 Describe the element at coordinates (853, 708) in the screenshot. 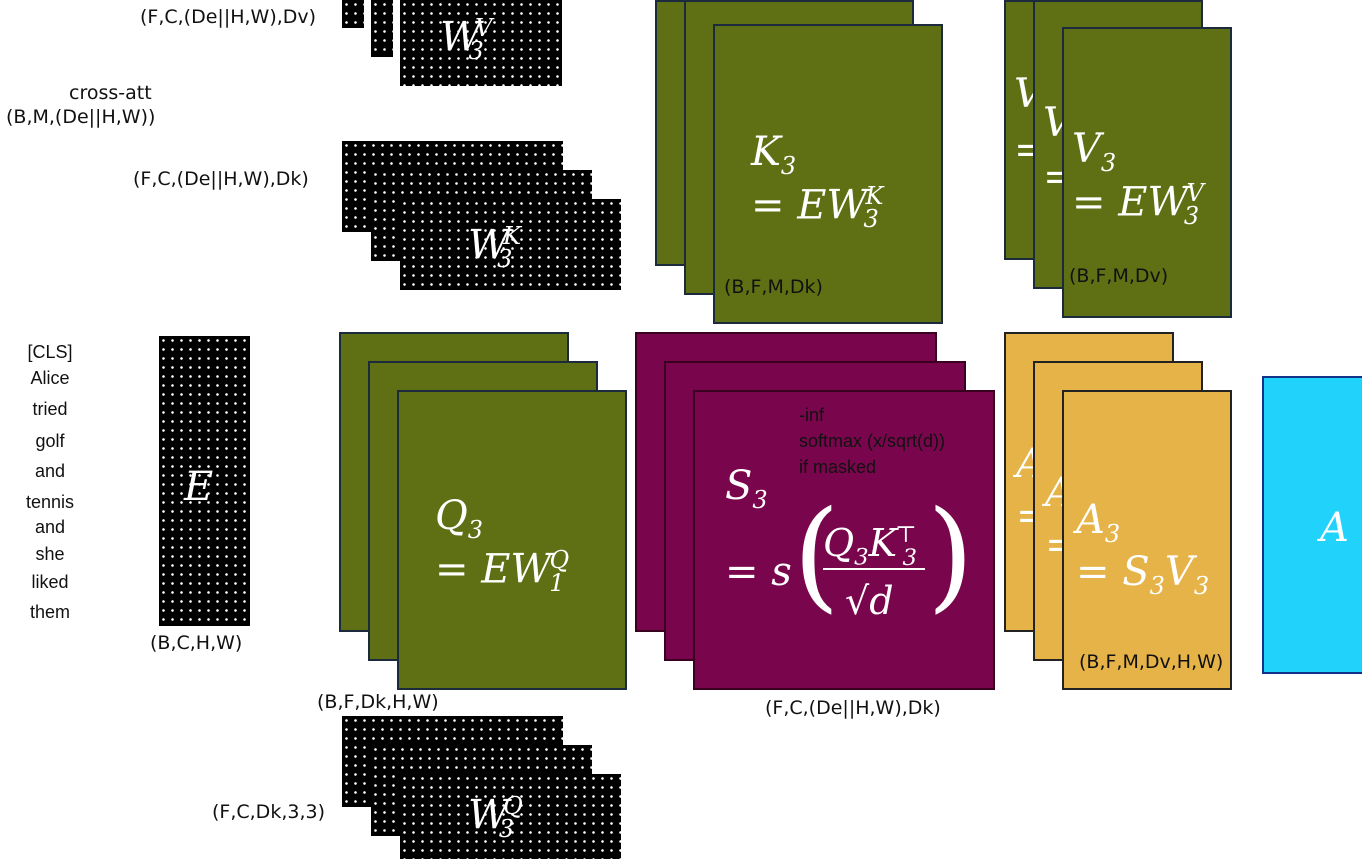

I see `s-shape-label: (F,C,(De||H,W),Dk)` at that location.